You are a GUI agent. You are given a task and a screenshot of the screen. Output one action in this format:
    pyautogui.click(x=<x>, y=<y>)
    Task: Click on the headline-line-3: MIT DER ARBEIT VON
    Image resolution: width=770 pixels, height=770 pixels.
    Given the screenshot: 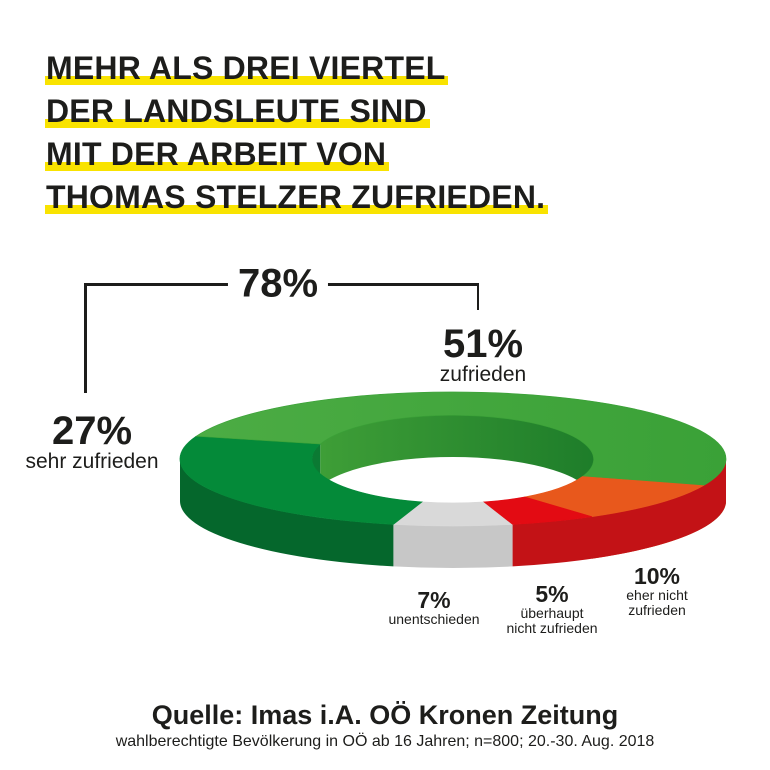 What is the action you would take?
    pyautogui.click(x=217, y=154)
    